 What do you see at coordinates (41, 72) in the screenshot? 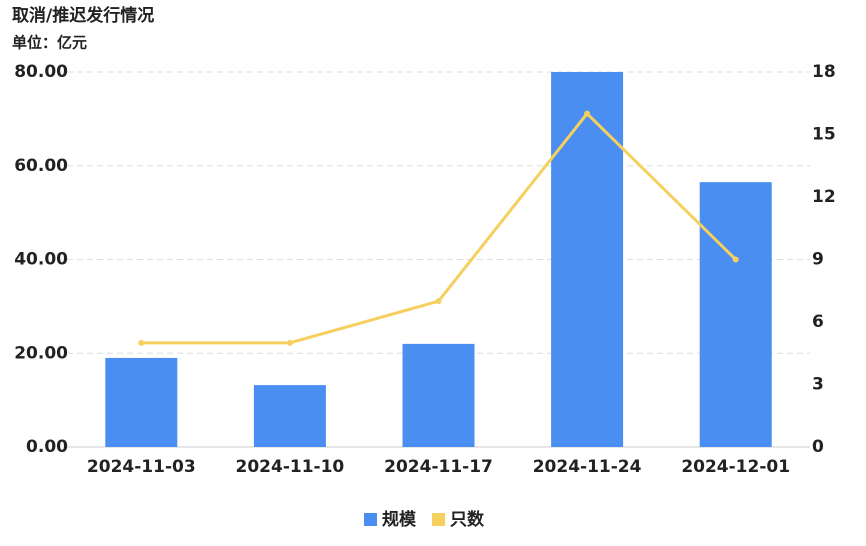
I see `y-tick-label: 80.00` at bounding box center [41, 72].